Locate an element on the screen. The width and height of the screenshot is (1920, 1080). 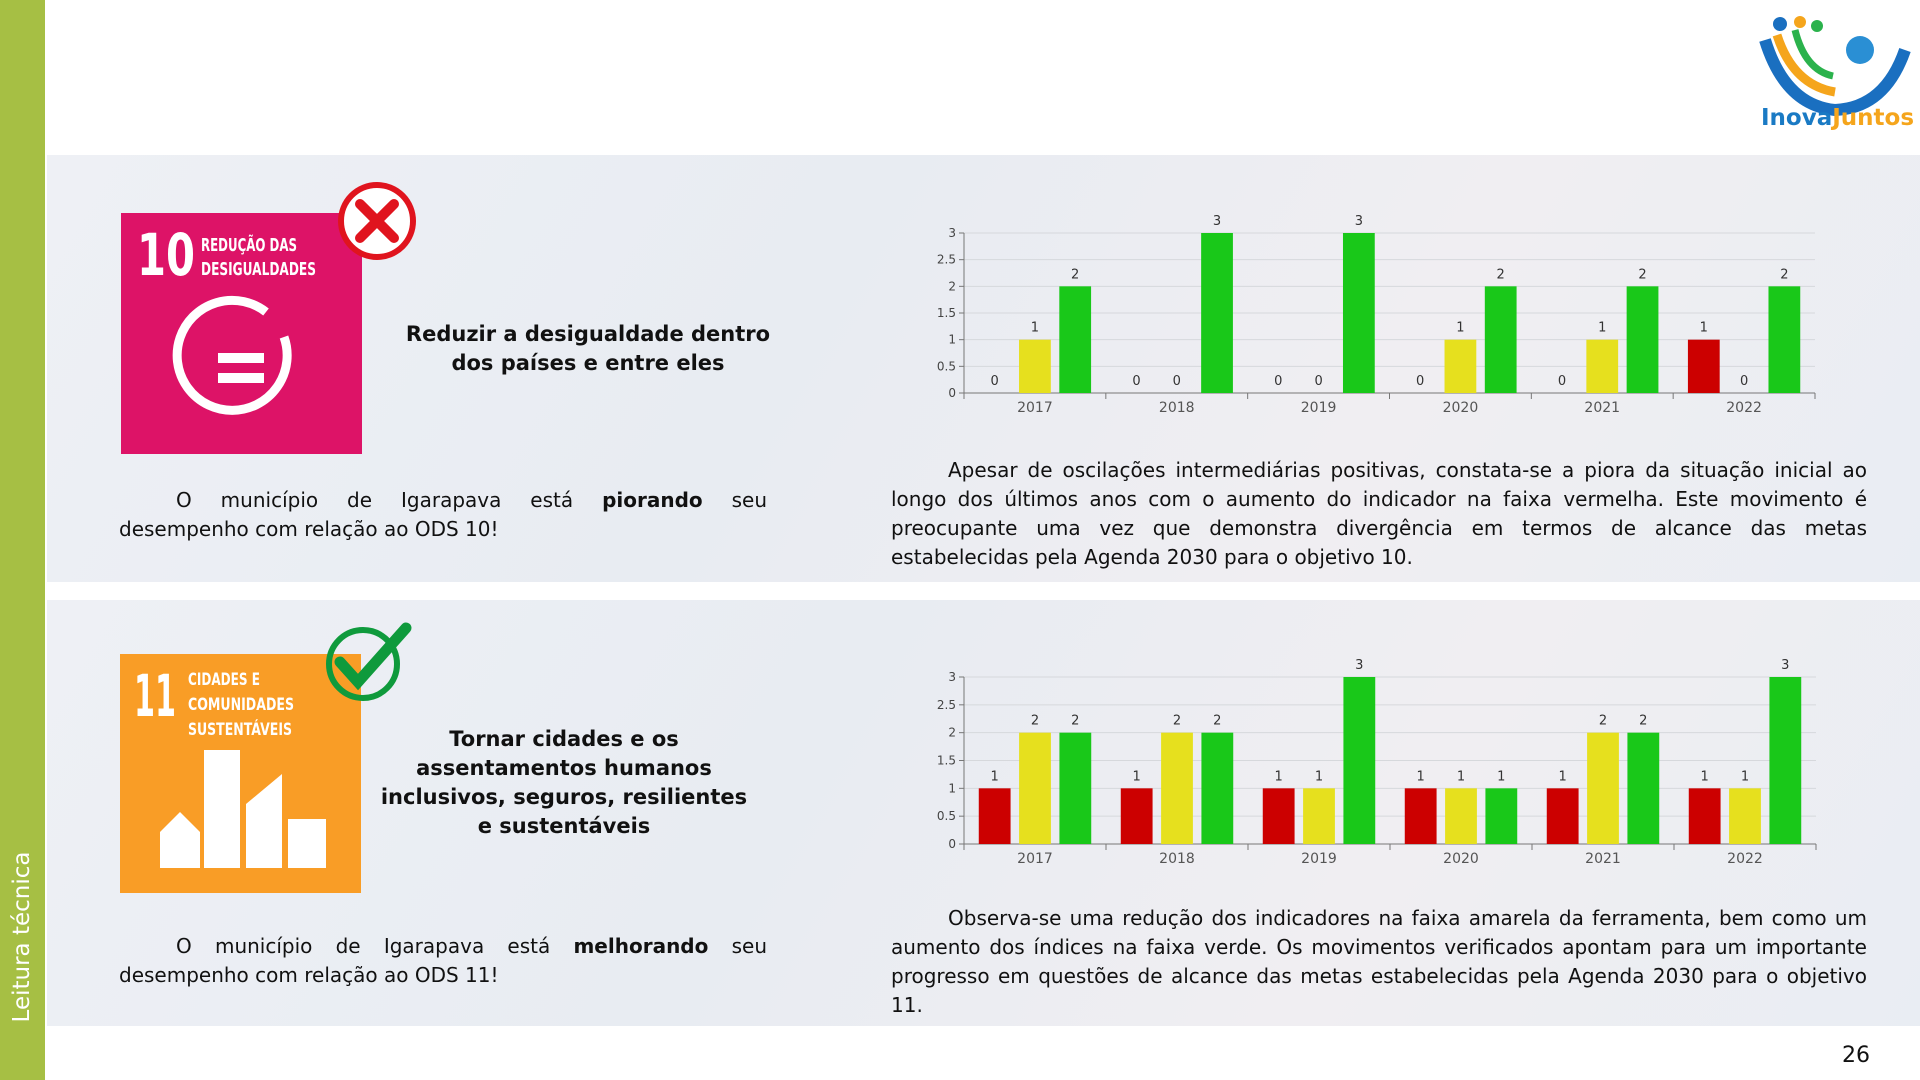
logo-globe is located at coordinates (1860, 50).